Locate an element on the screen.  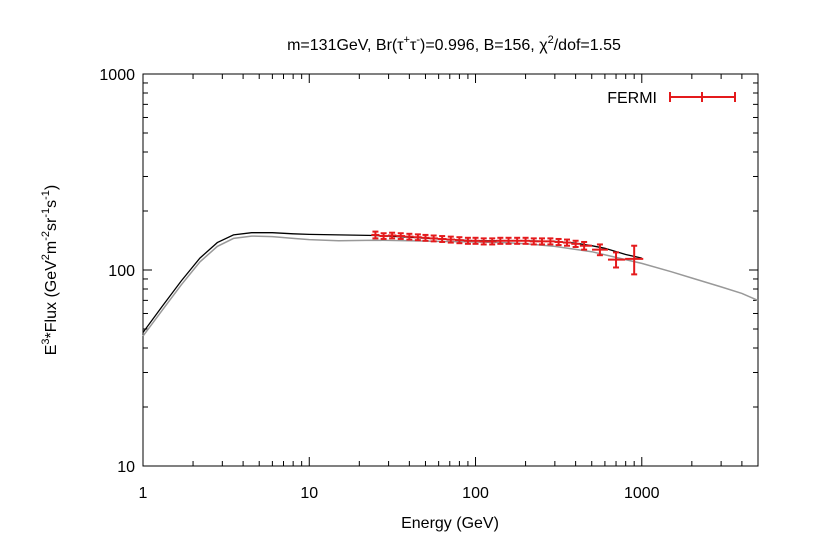
legend: FERMI is located at coordinates (671, 98).